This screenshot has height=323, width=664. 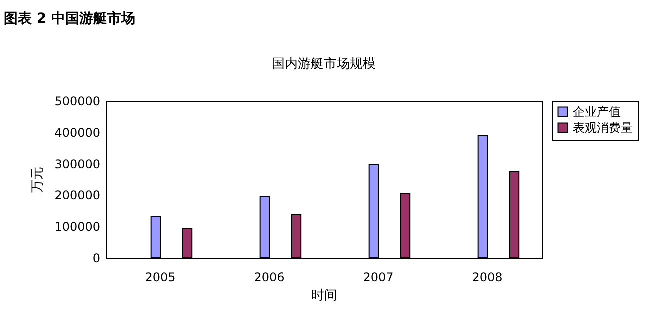 What do you see at coordinates (324, 64) in the screenshot?
I see `chart-title: 国内游艇市场规模` at bounding box center [324, 64].